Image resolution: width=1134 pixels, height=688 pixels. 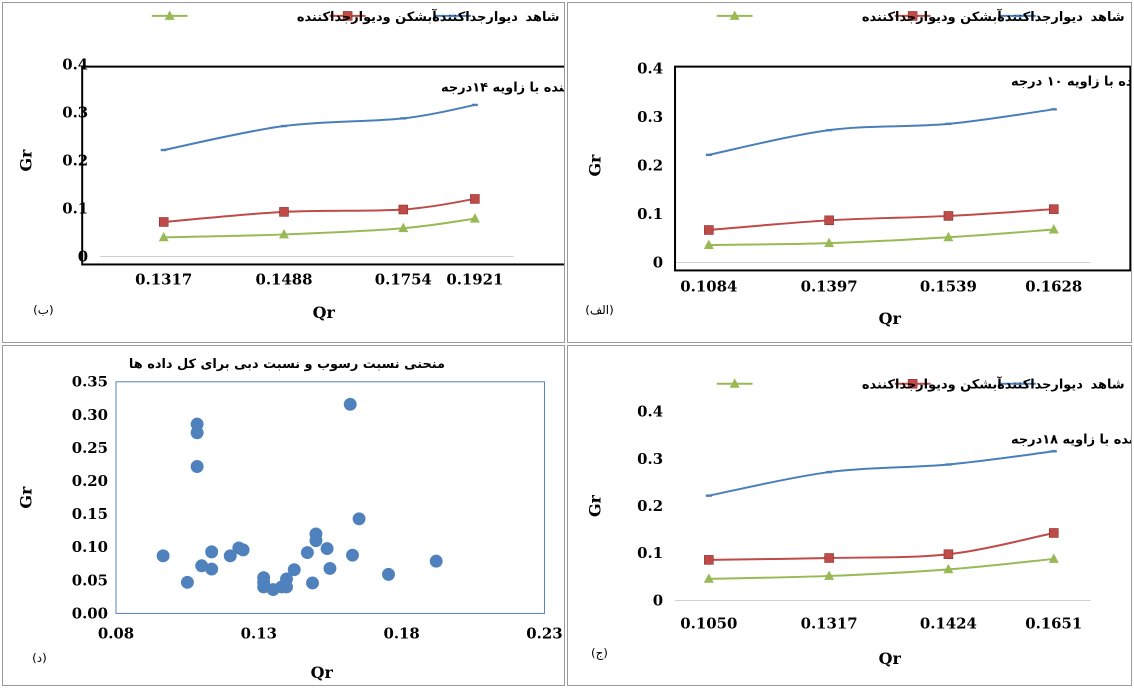 What do you see at coordinates (116, 633) in the screenshot?
I see `x-tick-label: 0.08` at bounding box center [116, 633].